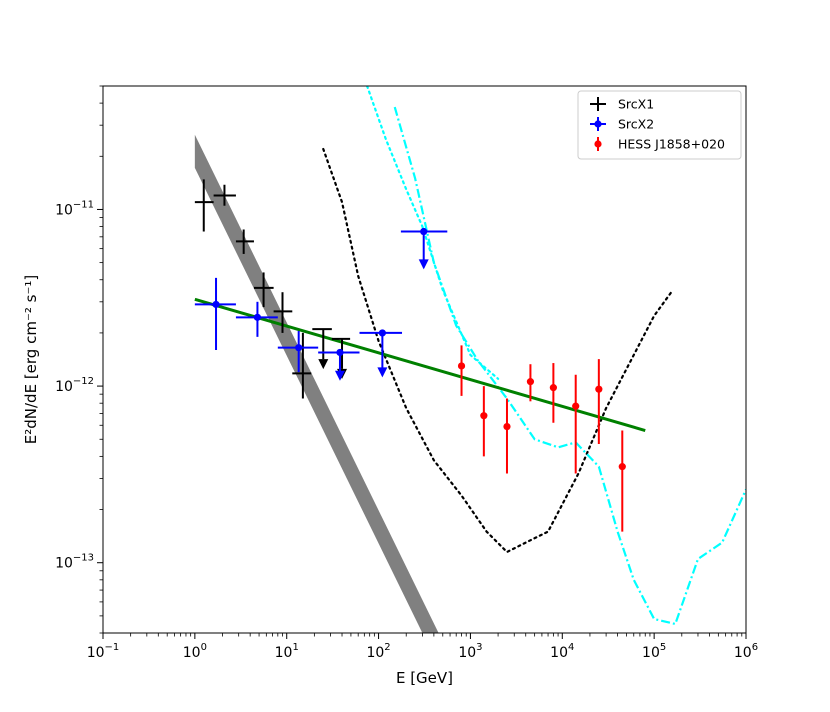  I want to click on upper-limit-arrow-head, so click(323, 364).